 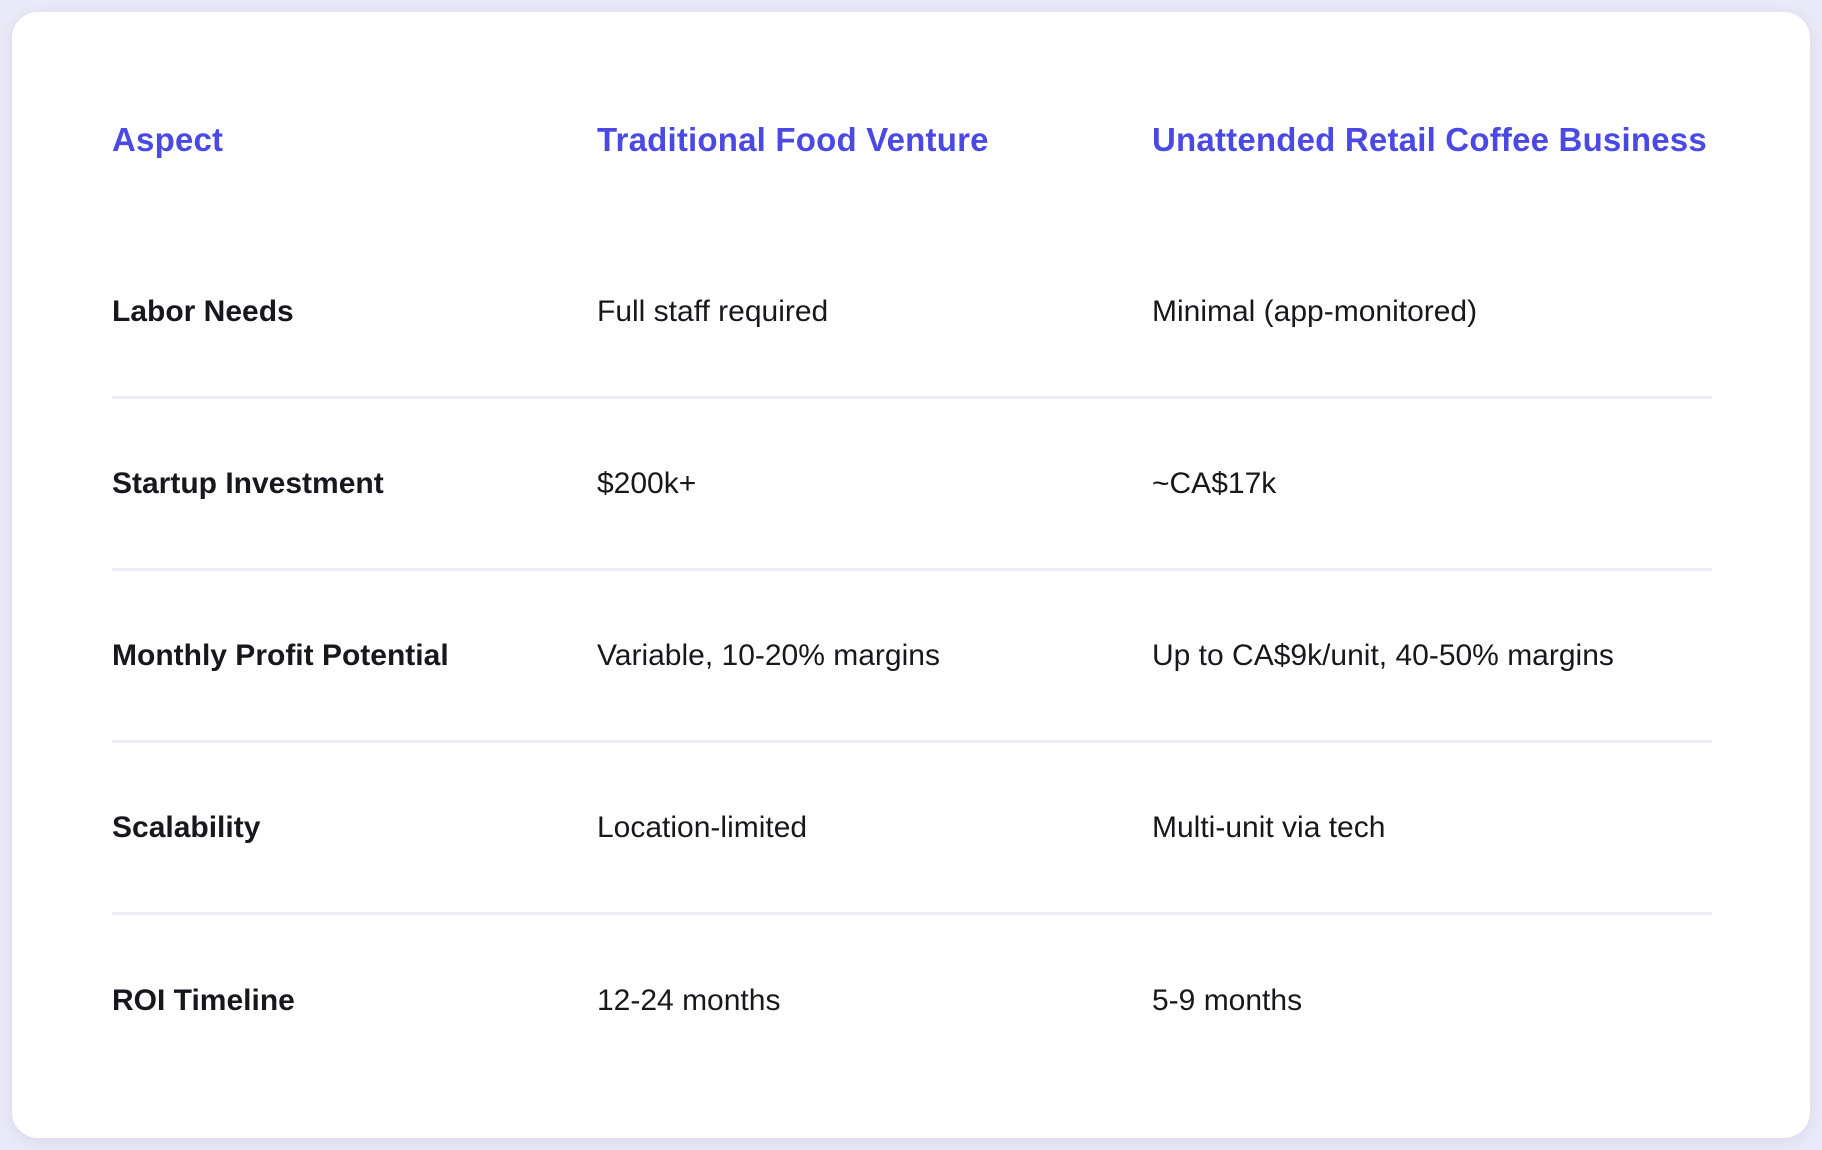 I want to click on cell-unattended: Minimal (app-monitored), so click(x=1315, y=311).